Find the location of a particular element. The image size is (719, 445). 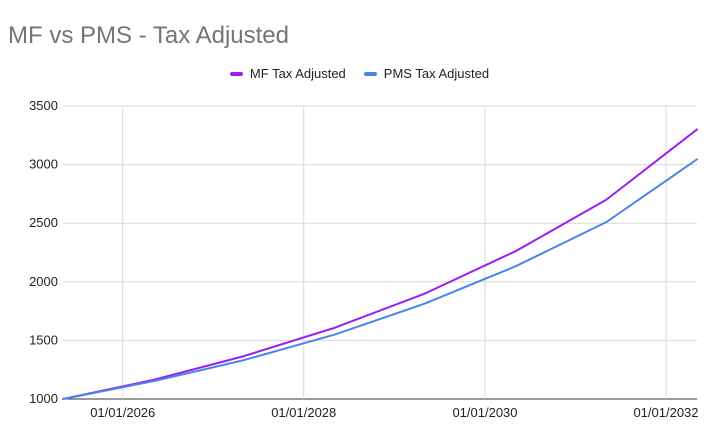

y-tick-label: 3500 is located at coordinates (43, 105).